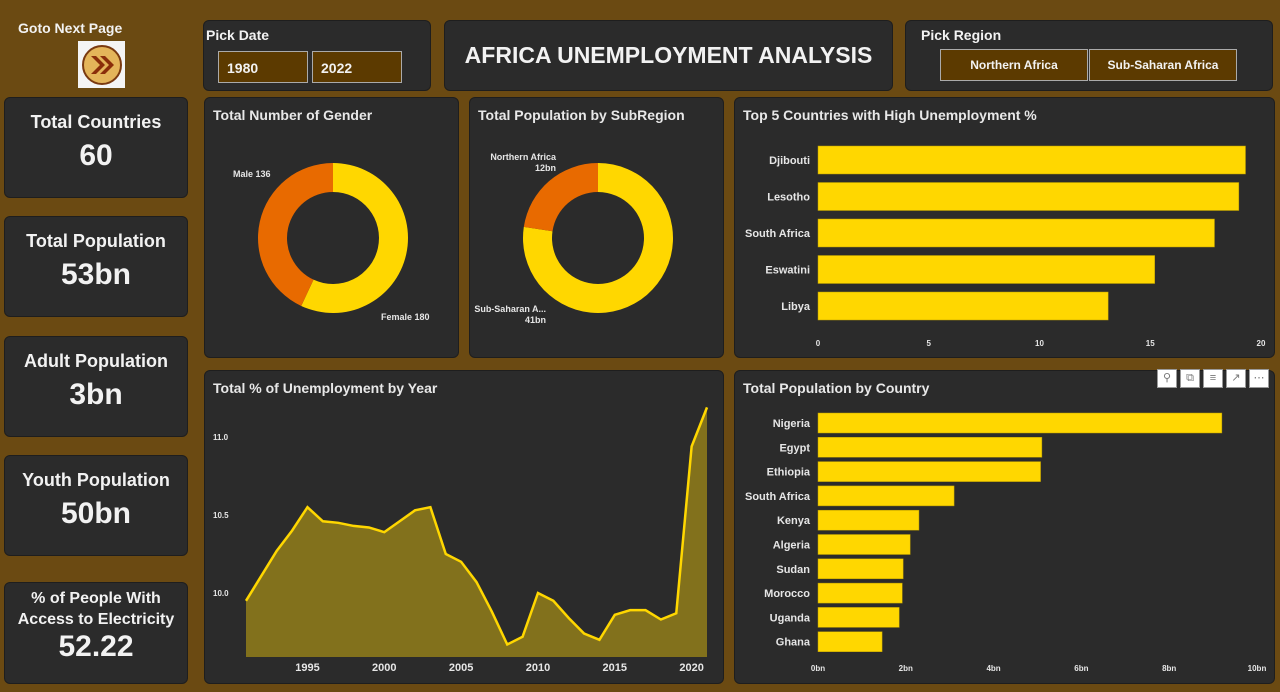 This screenshot has height=692, width=1280. Describe the element at coordinates (221, 515) in the screenshot. I see `y-tick-label: 10.5` at that location.